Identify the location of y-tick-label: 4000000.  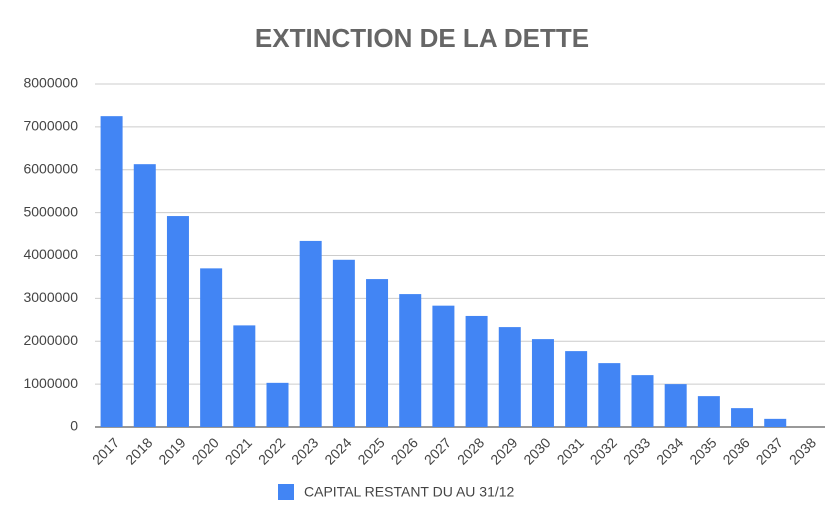
(50, 254).